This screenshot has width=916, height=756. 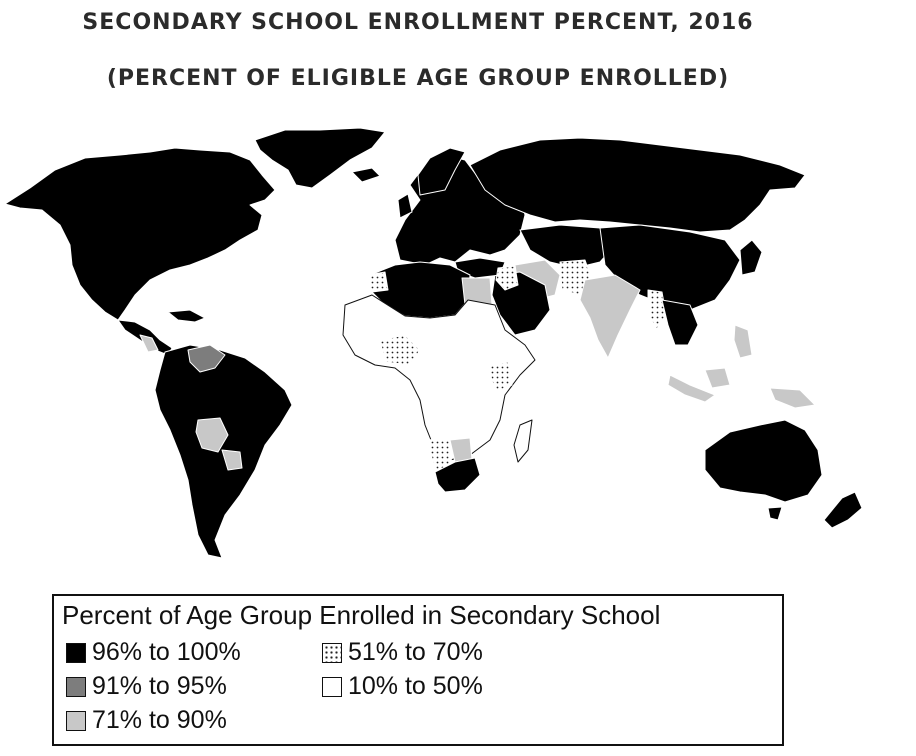 I want to click on australia, so click(x=763, y=461).